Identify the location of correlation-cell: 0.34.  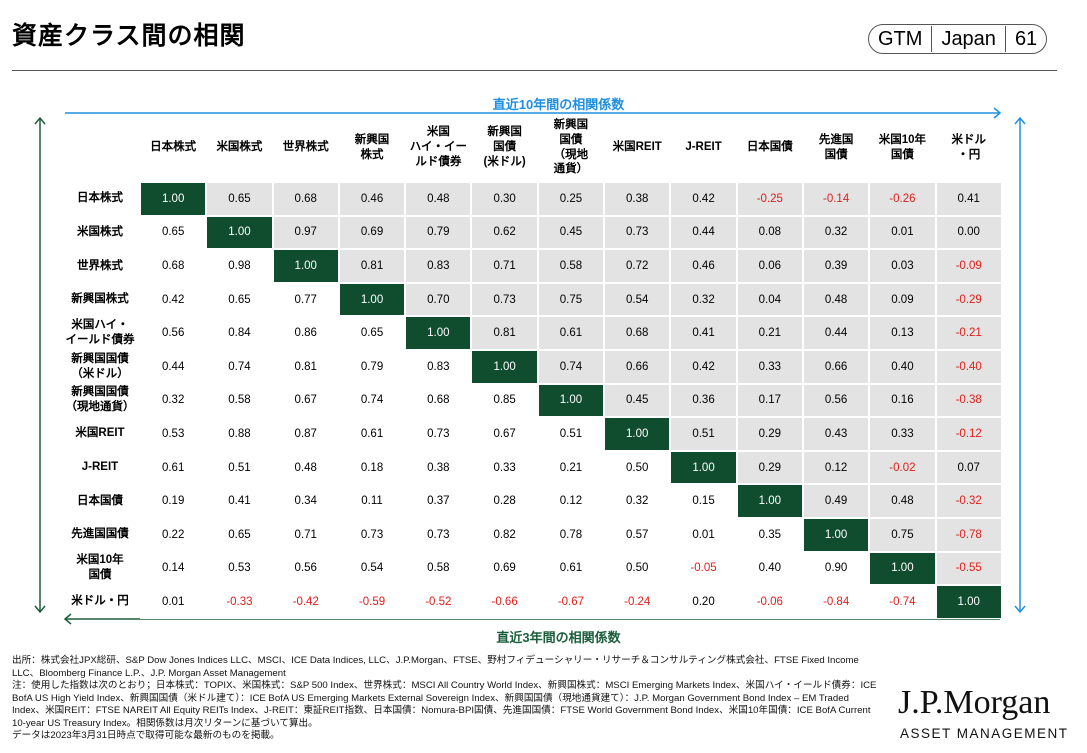
(305, 501).